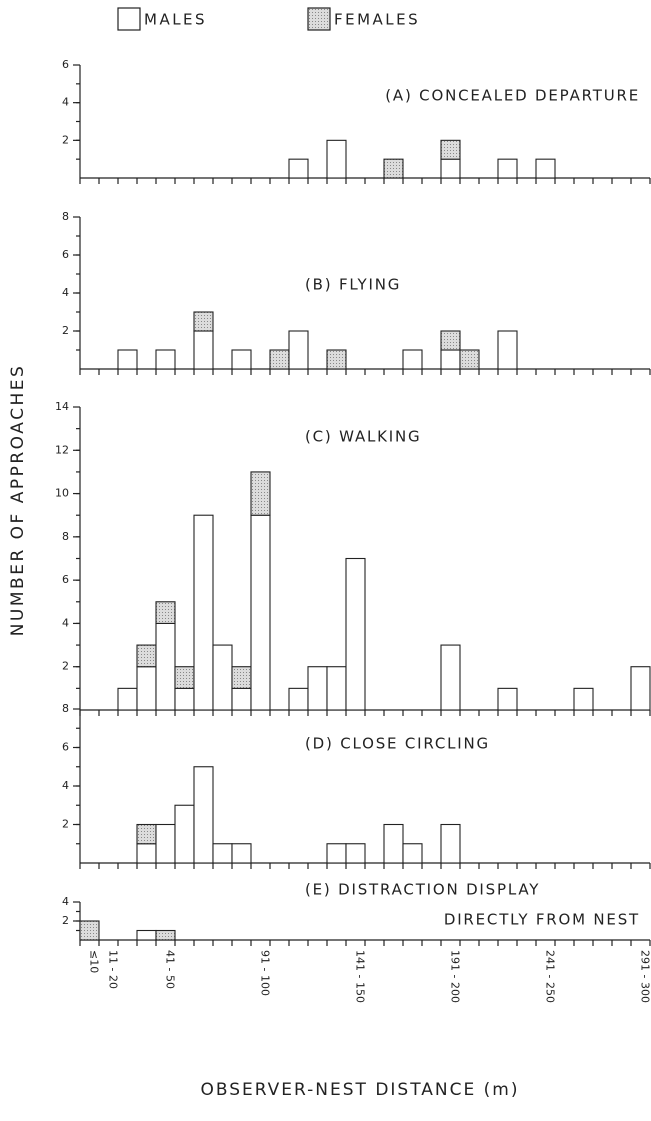 The height and width of the screenshot is (1121, 651). I want to click on x-tick-label: ≤10, so click(94, 961).